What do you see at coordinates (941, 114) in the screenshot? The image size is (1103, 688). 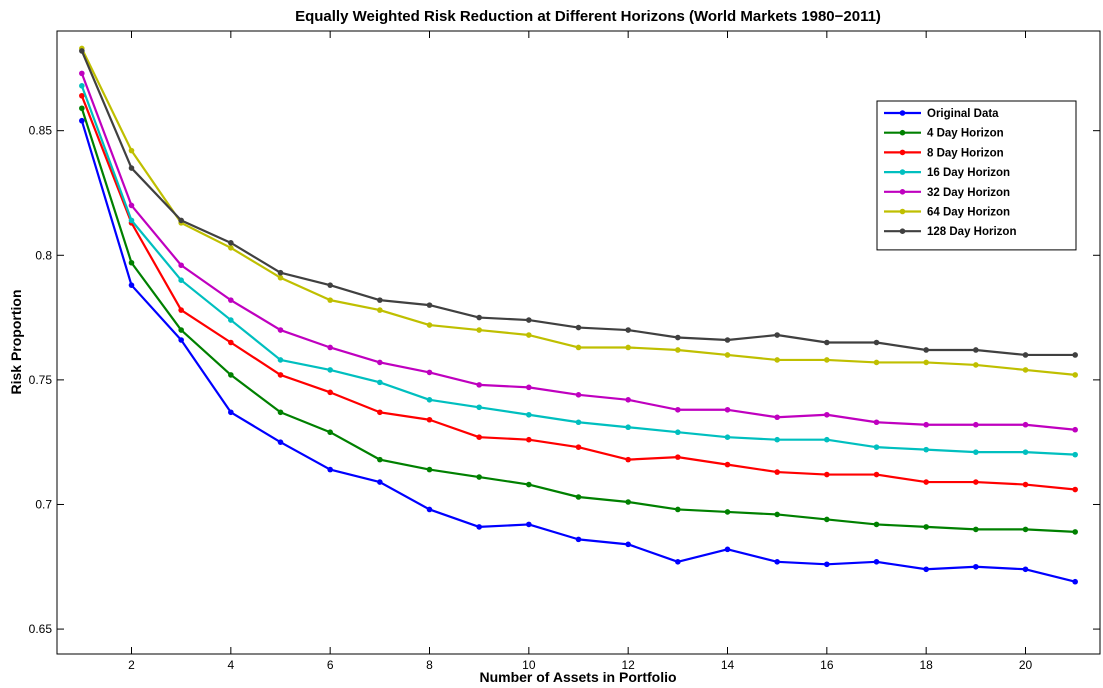 I see `legend-entry: Original Data` at bounding box center [941, 114].